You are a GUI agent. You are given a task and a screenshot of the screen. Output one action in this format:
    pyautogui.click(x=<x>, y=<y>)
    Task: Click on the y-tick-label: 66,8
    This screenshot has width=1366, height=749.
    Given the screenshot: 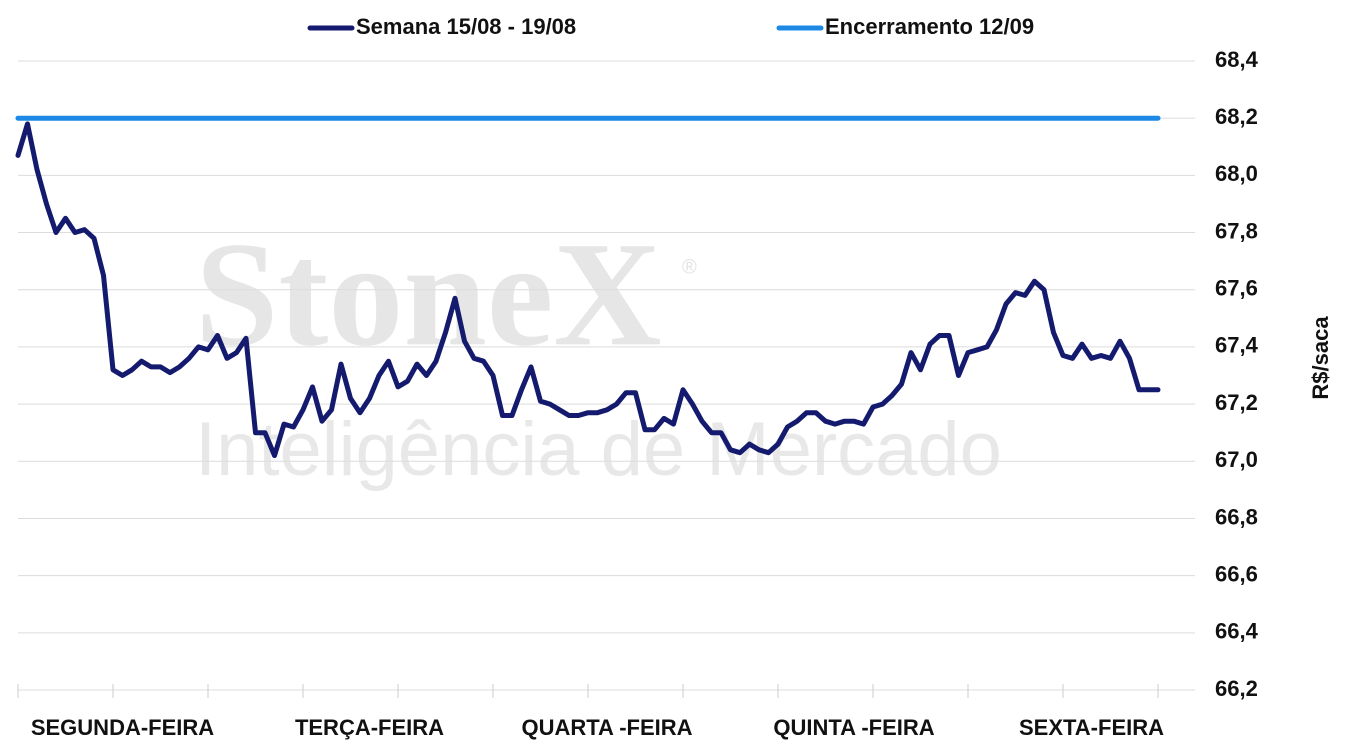 What is the action you would take?
    pyautogui.click(x=1236, y=516)
    